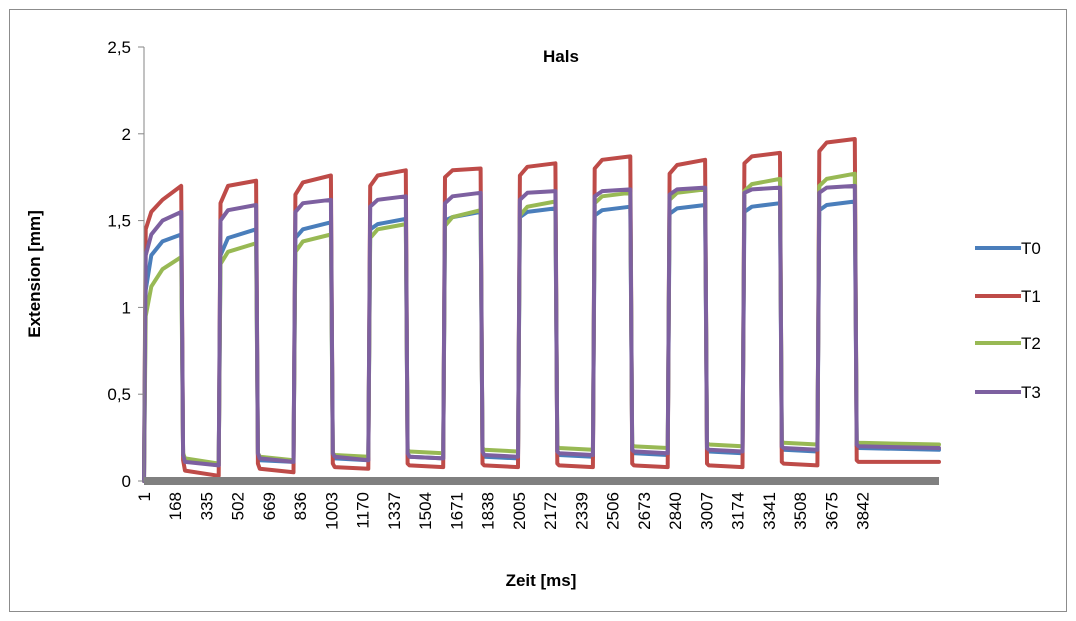 This screenshot has width=1076, height=621. I want to click on y-tick-label: 1, so click(126, 307).